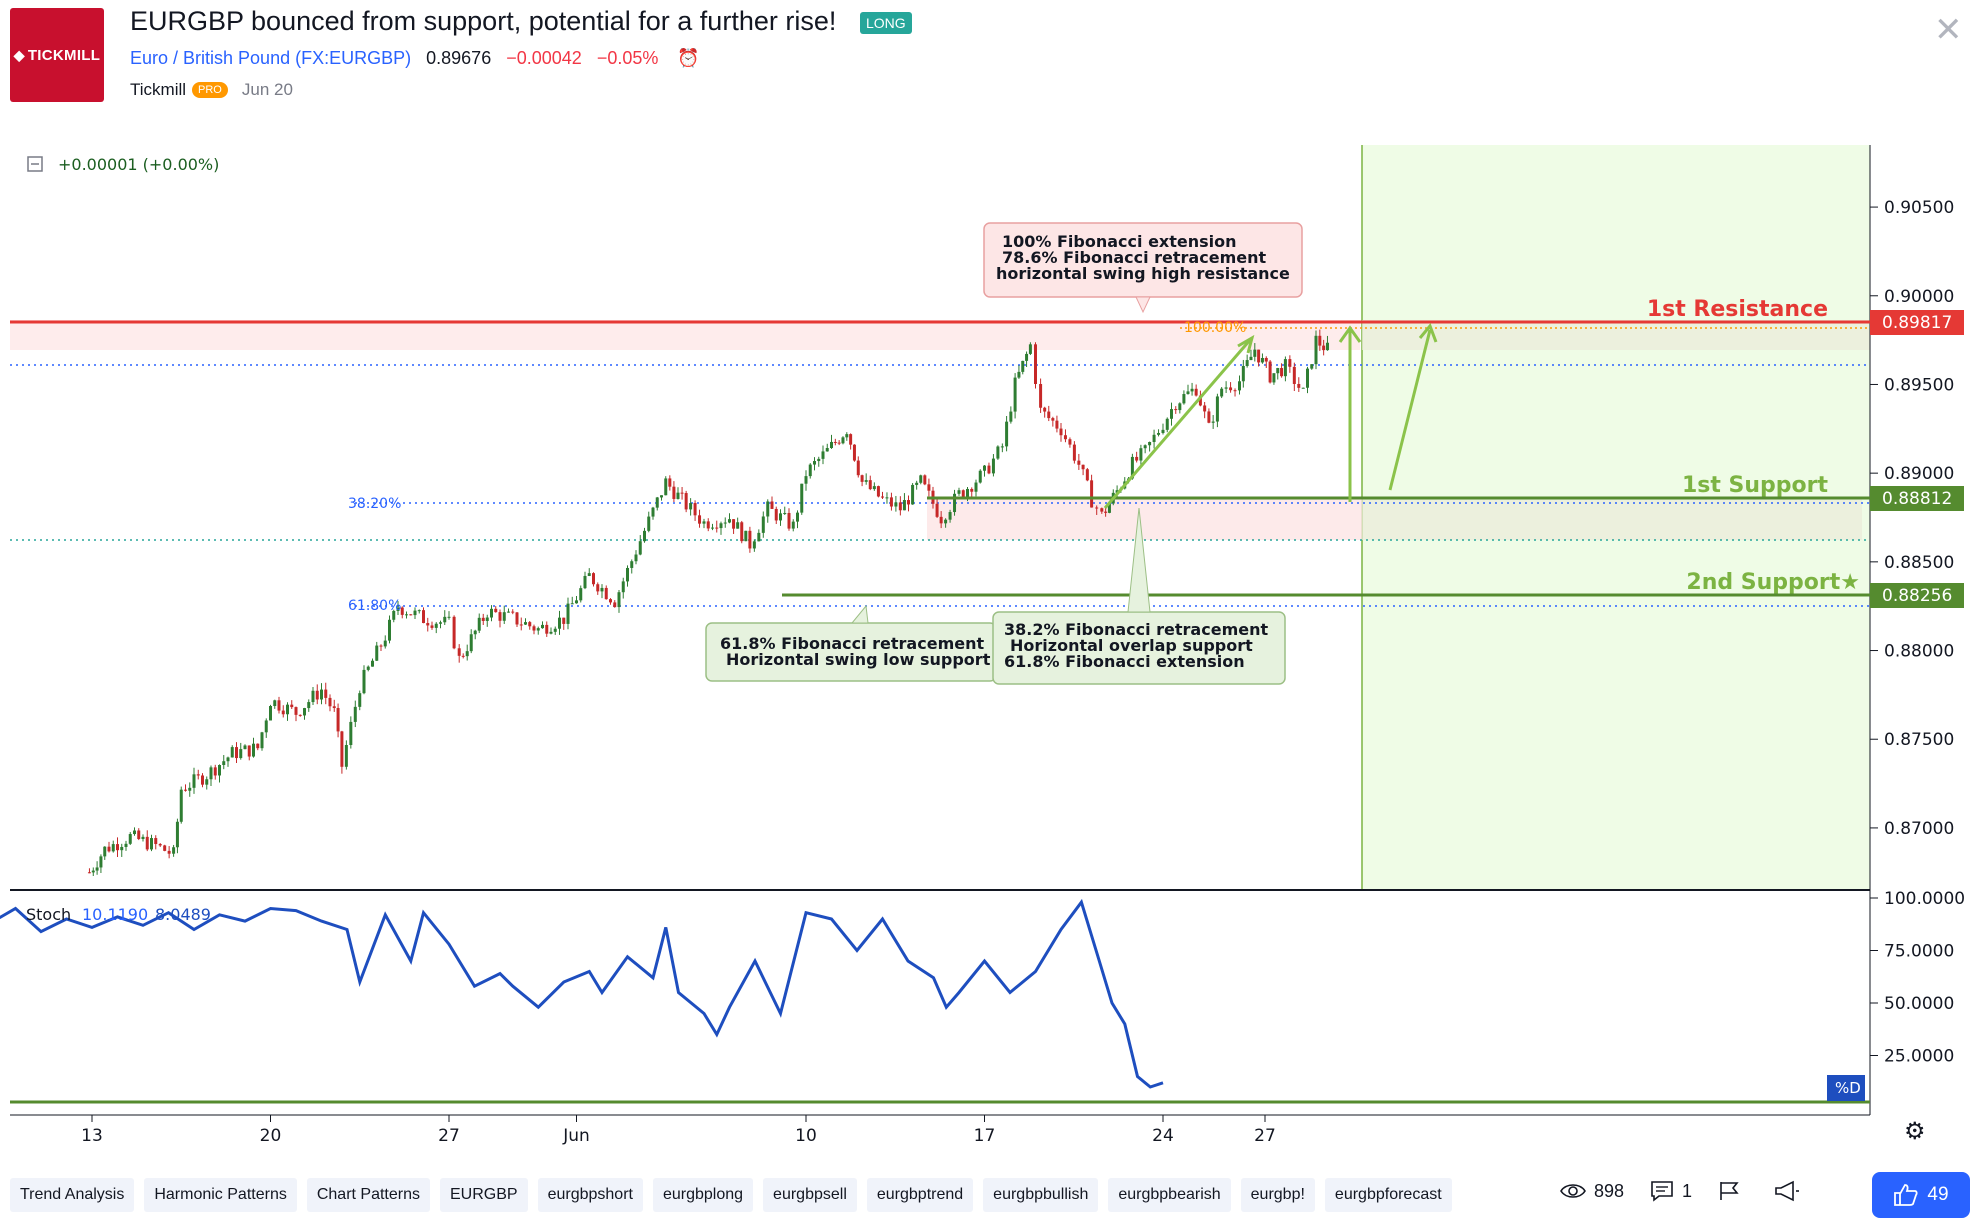  What do you see at coordinates (1215, 328) in the screenshot?
I see `fib-100-label: 100.00%` at bounding box center [1215, 328].